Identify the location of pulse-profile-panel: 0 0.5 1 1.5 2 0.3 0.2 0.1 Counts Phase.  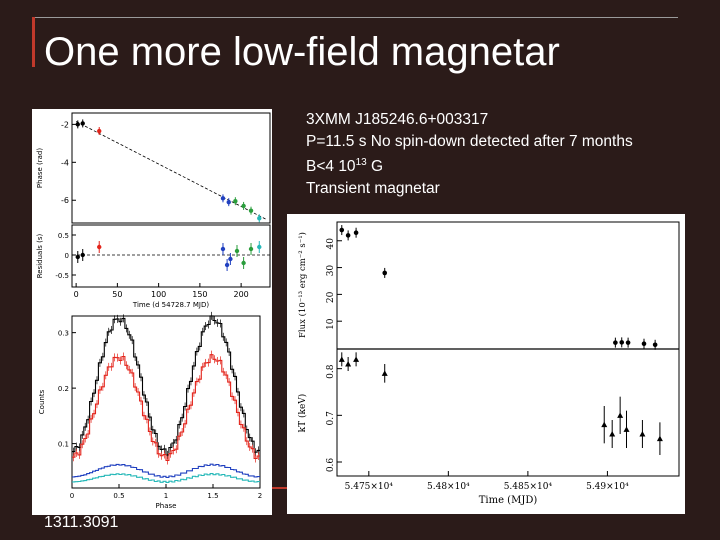
(152, 412).